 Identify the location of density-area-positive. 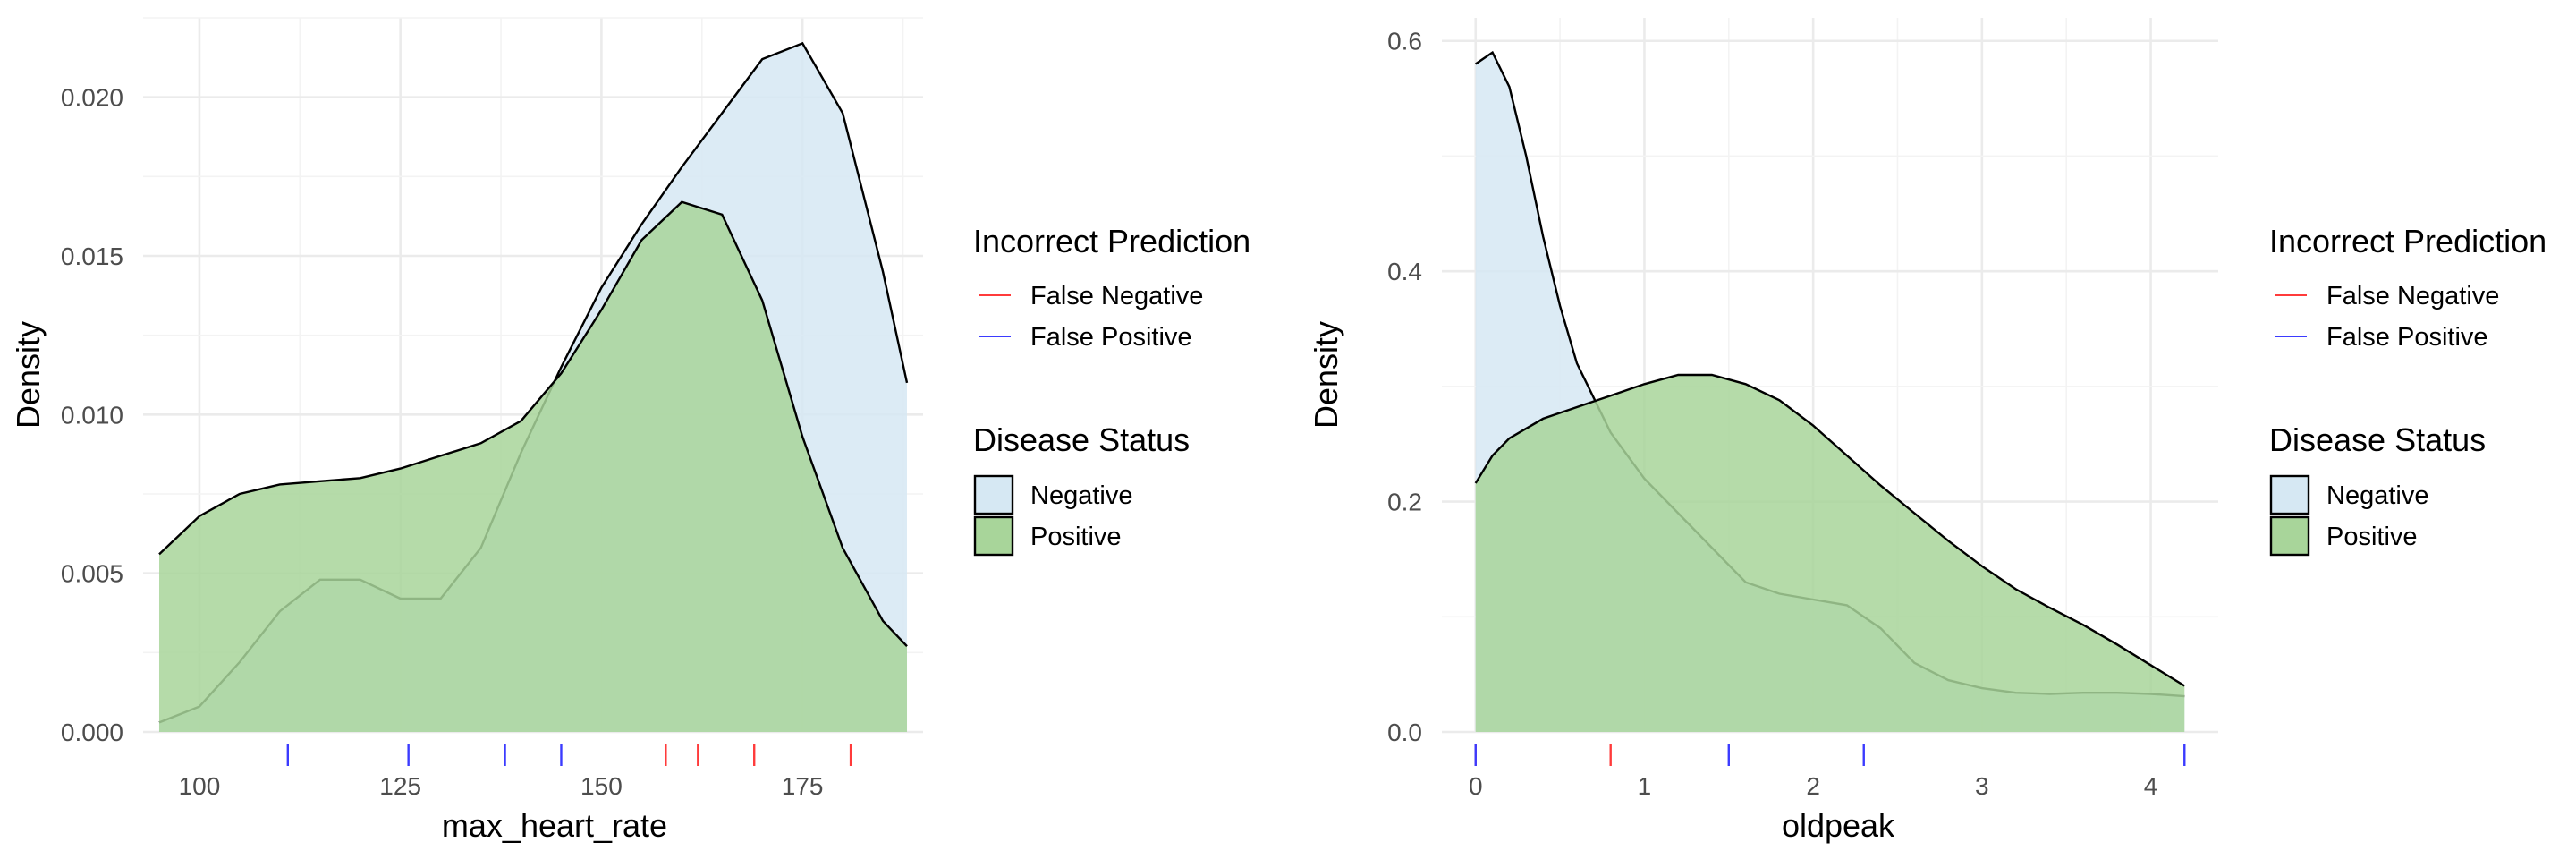
(1830, 553).